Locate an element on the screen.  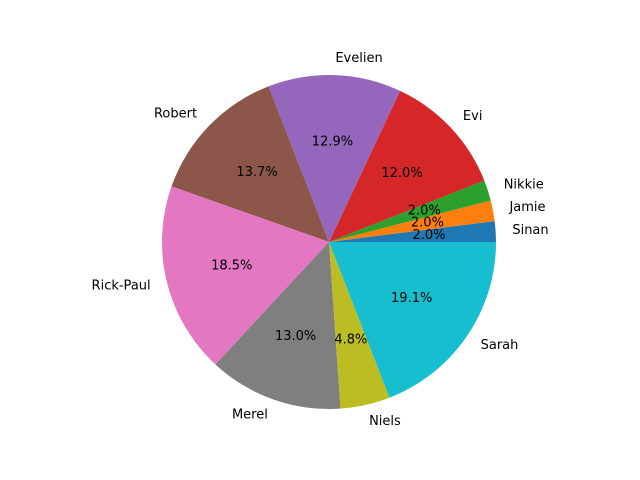
slice-label-nikkie: Nikkie is located at coordinates (524, 185).